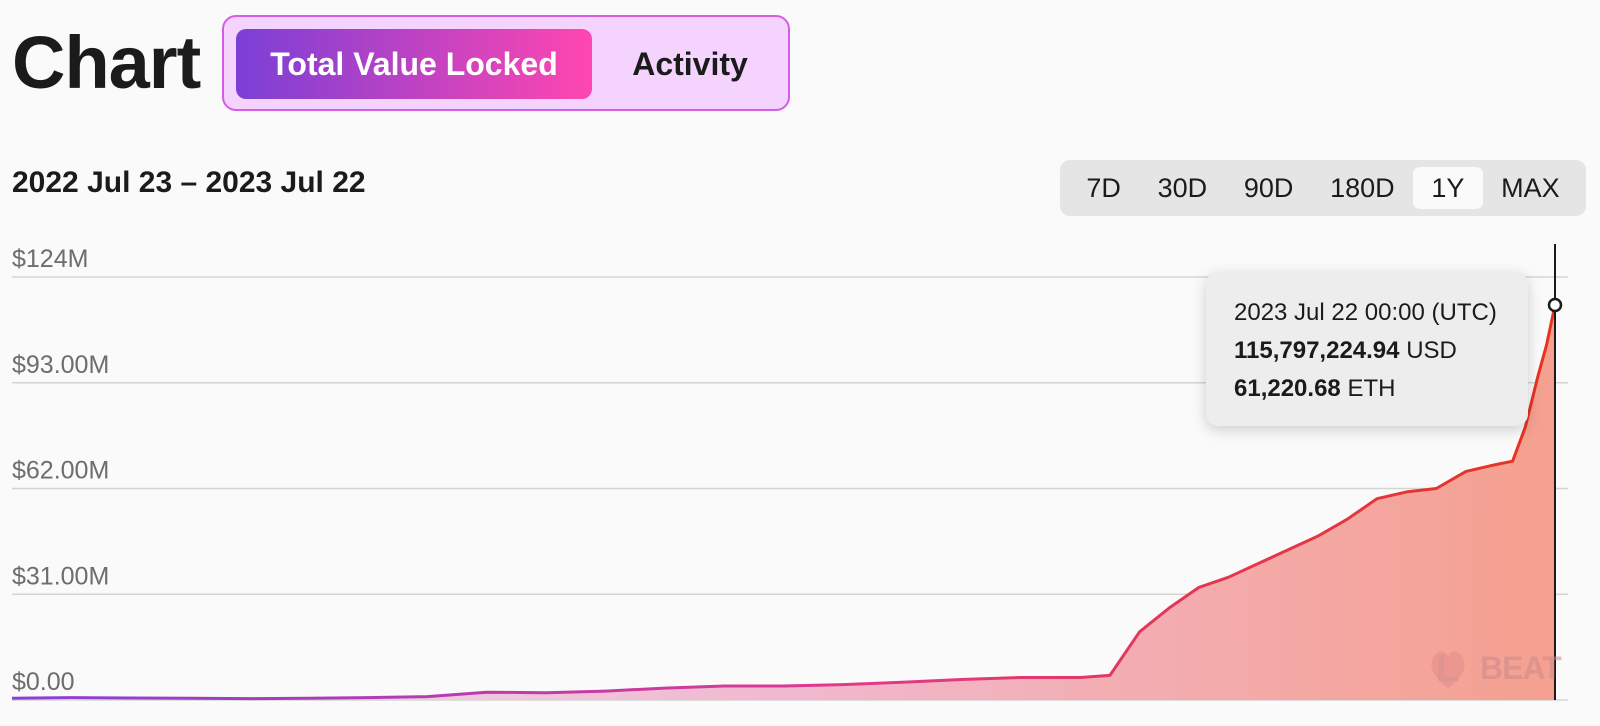  I want to click on tooltip-date: 2023 Jul 22 00:00 (UTC), so click(1365, 312).